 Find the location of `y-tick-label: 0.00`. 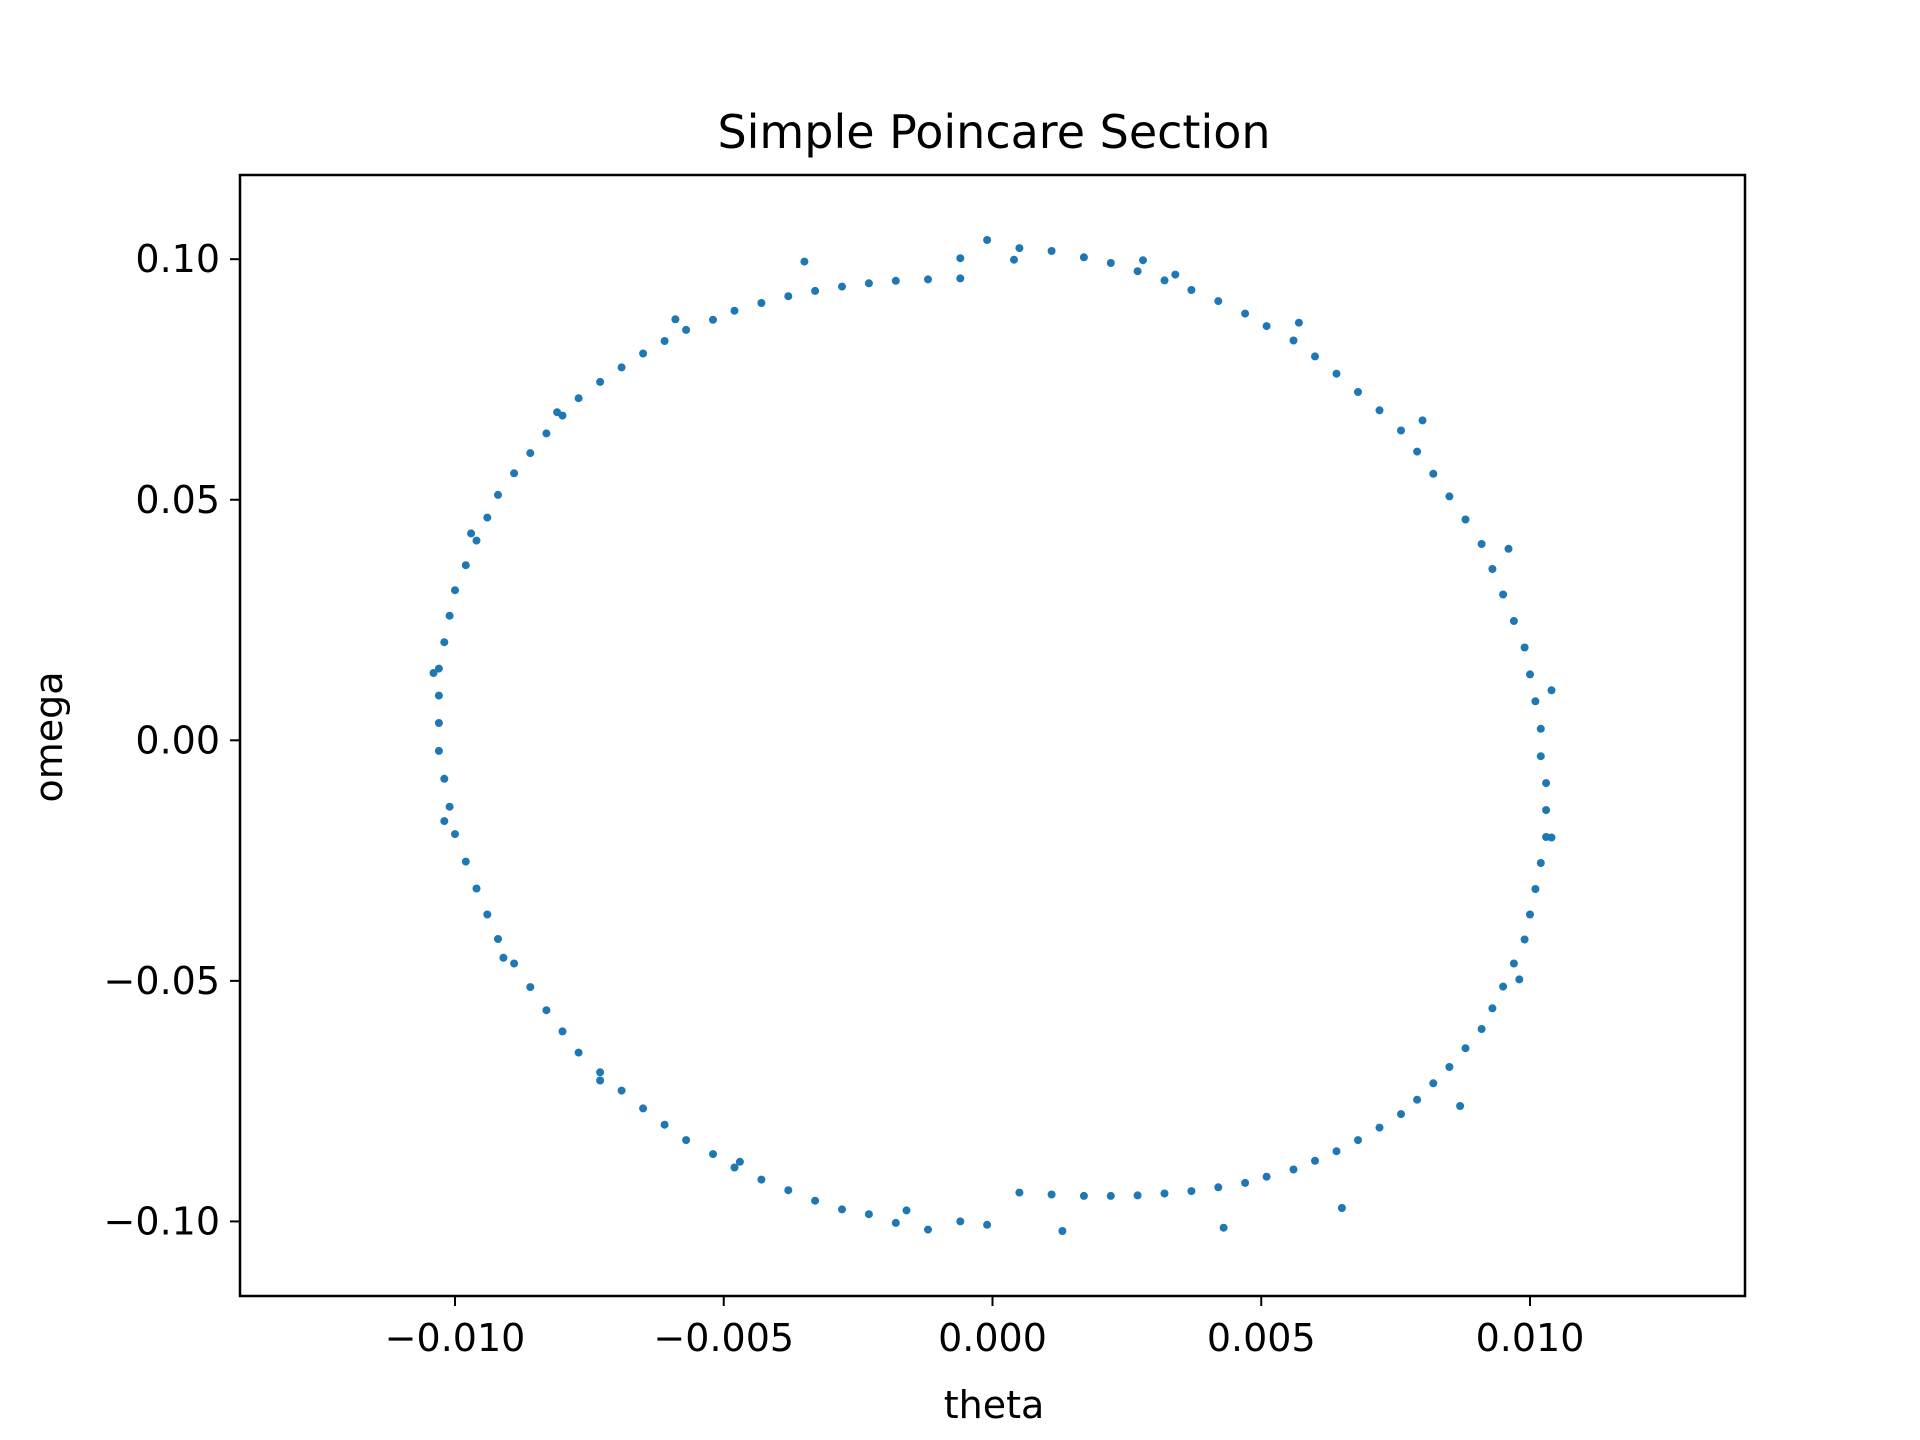

y-tick-label: 0.00 is located at coordinates (177, 740).